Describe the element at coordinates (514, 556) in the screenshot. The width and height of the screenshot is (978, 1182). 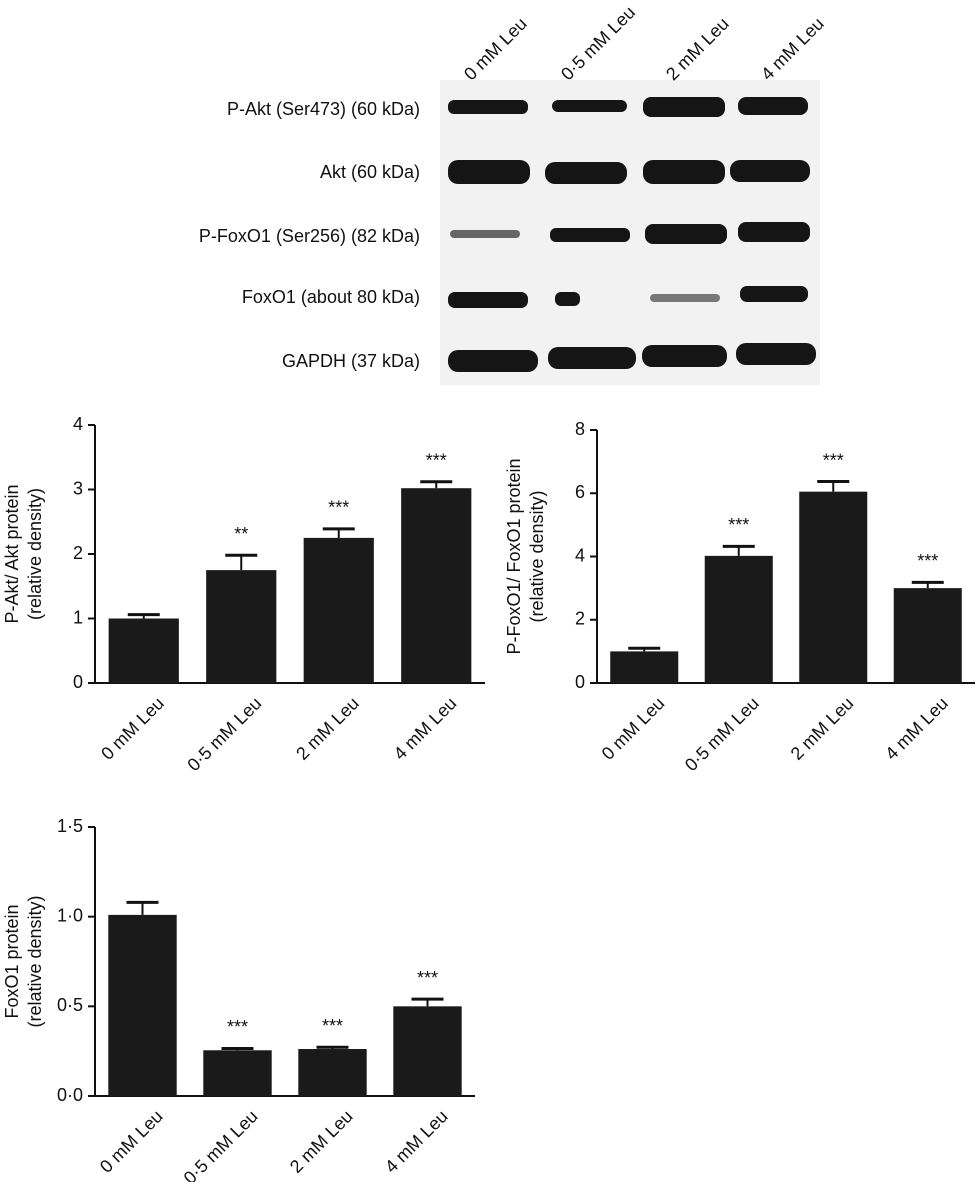
I see `y-axis-label: P-FoxO1/ FoxO1 protein` at that location.